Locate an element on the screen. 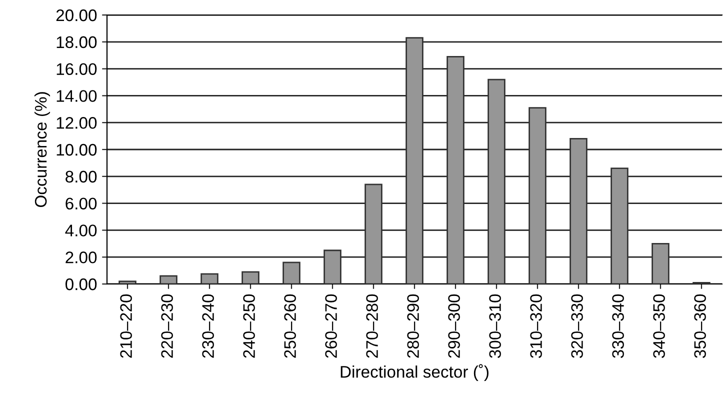  x-tick-label: 270–280 is located at coordinates (372, 326).